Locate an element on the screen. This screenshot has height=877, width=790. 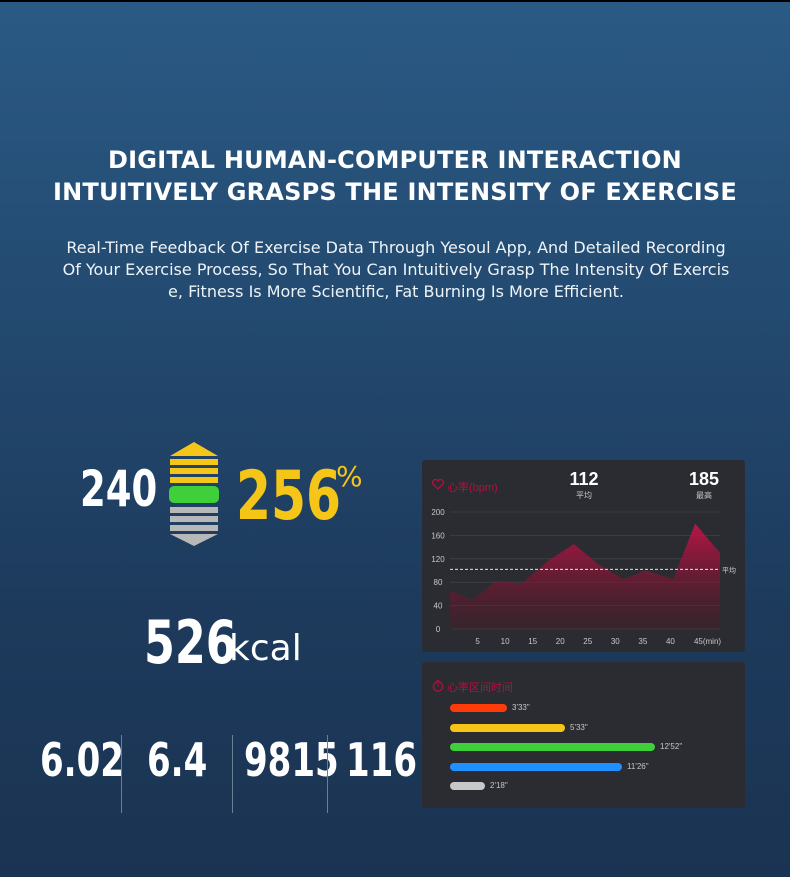
zone-duration: 11'26" is located at coordinates (638, 766).